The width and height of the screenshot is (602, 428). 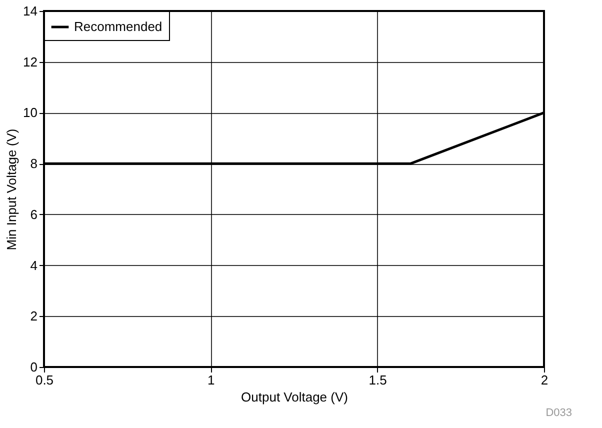 I want to click on y-tick-label: 6, so click(x=34, y=214).